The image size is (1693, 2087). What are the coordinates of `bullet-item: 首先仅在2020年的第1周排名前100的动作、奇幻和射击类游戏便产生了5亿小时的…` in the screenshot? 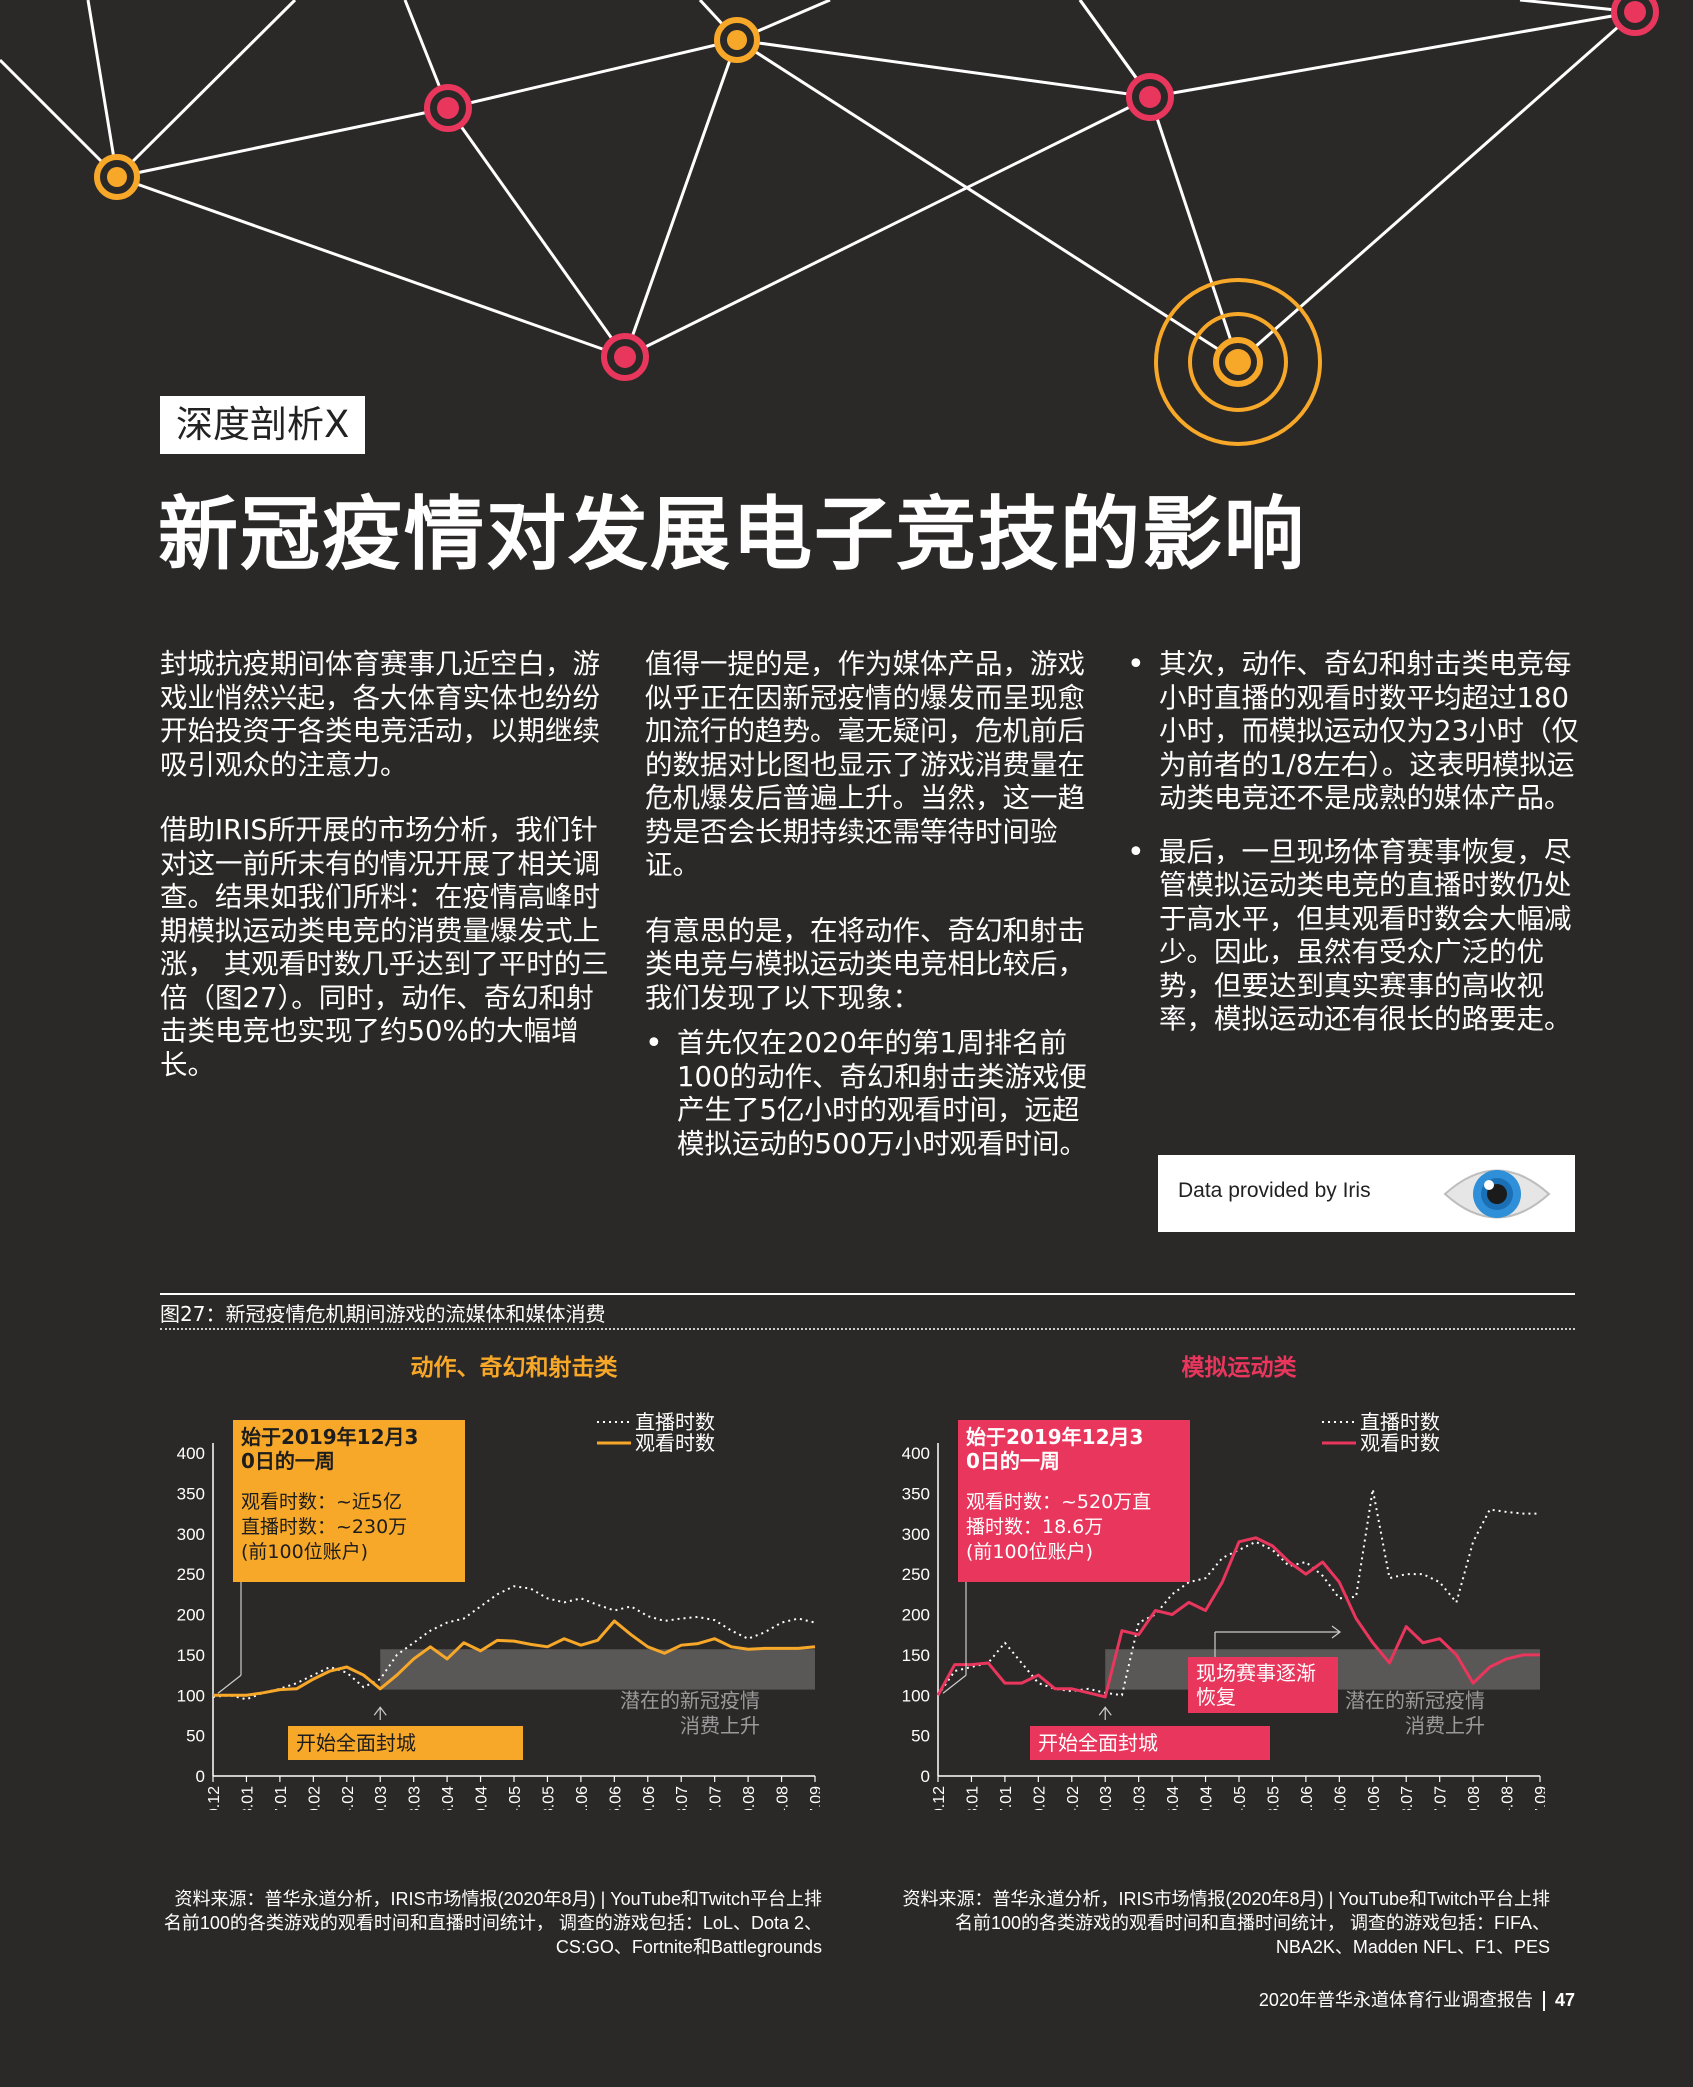 It's located at (867, 1094).